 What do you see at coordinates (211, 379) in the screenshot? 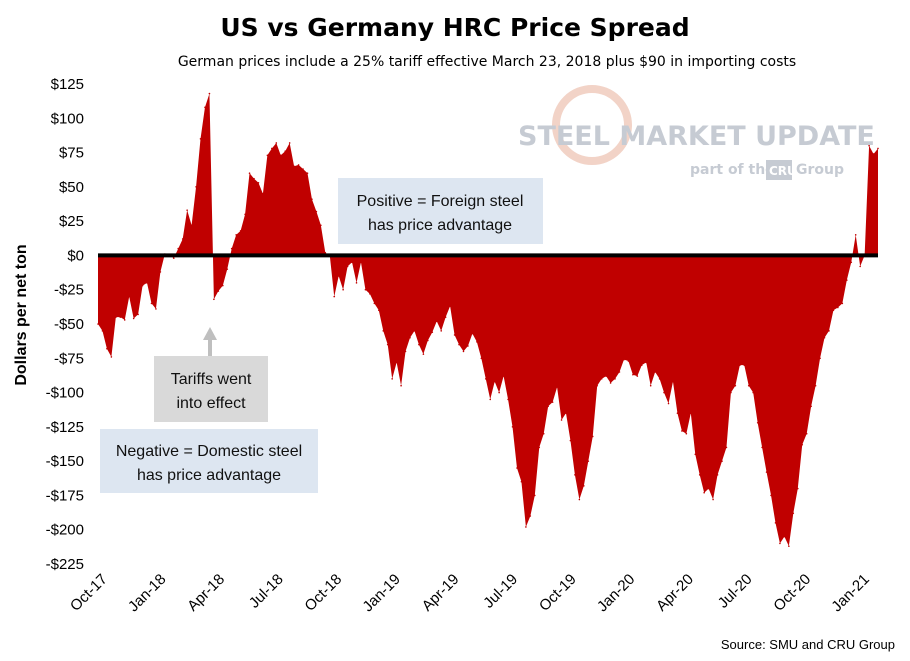
I see `annotation-tariff-line1: Tariffs went` at bounding box center [211, 379].